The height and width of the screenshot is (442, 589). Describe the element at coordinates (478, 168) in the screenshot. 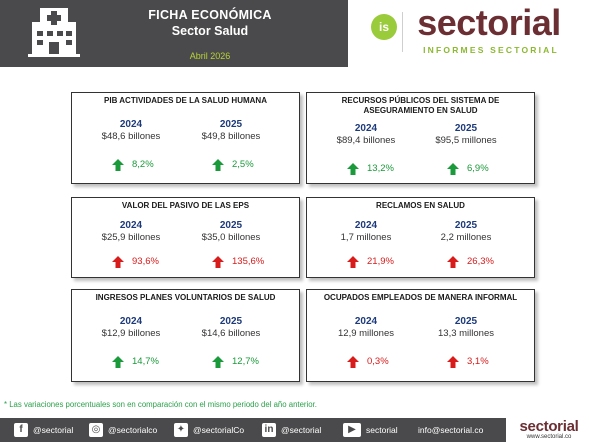

I see `percent-change: 6,9%` at that location.